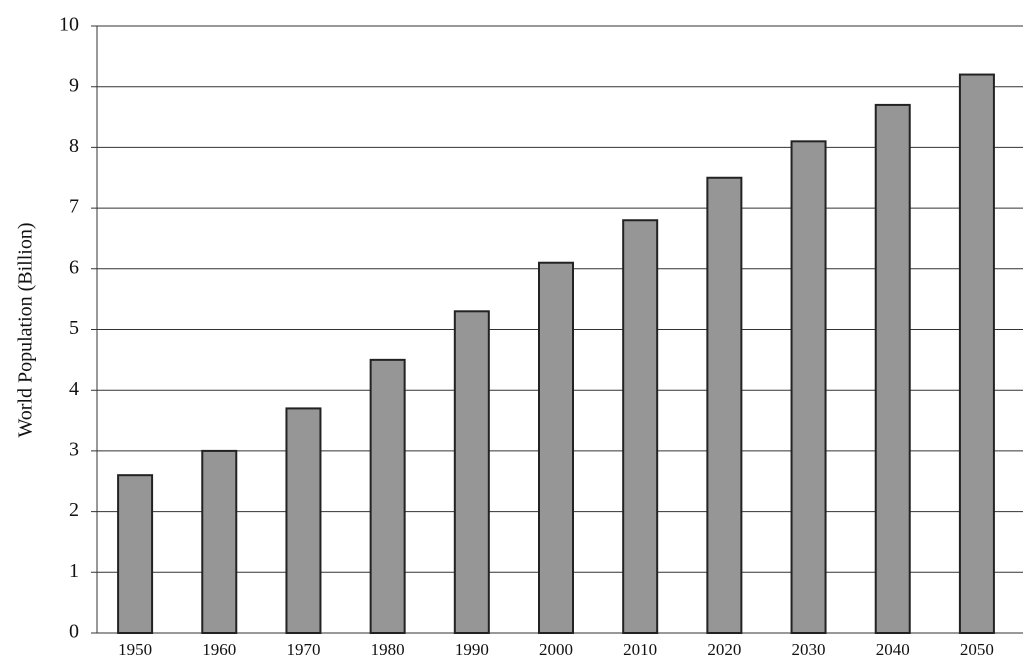 Image resolution: width=1023 pixels, height=660 pixels. Describe the element at coordinates (809, 649) in the screenshot. I see `x-tick-label: 2030` at that location.